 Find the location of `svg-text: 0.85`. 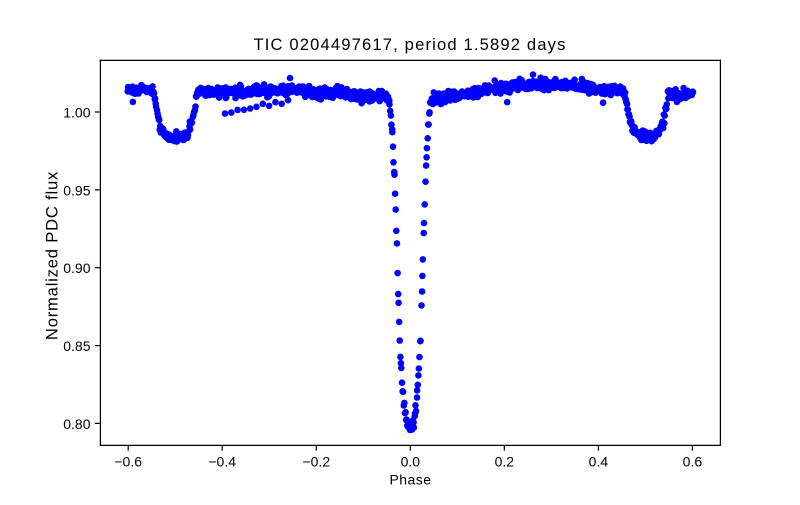

svg-text: 0.85 is located at coordinates (76, 346).